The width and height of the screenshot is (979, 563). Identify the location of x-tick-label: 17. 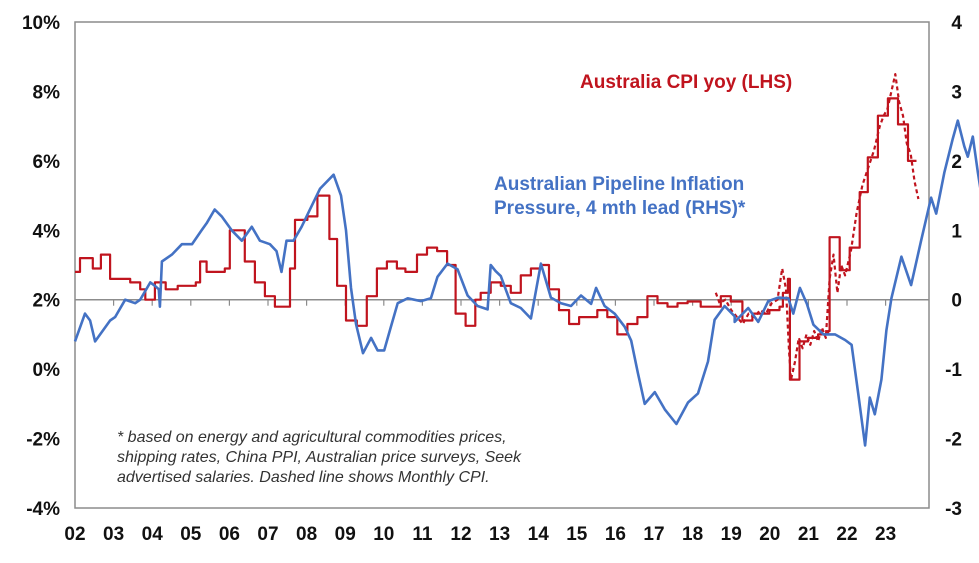
(653, 534).